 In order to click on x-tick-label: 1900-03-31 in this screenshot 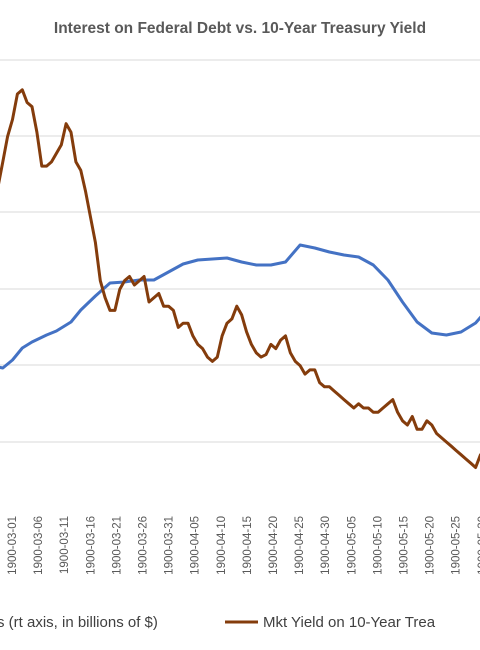, I will do `click(170, 545)`.